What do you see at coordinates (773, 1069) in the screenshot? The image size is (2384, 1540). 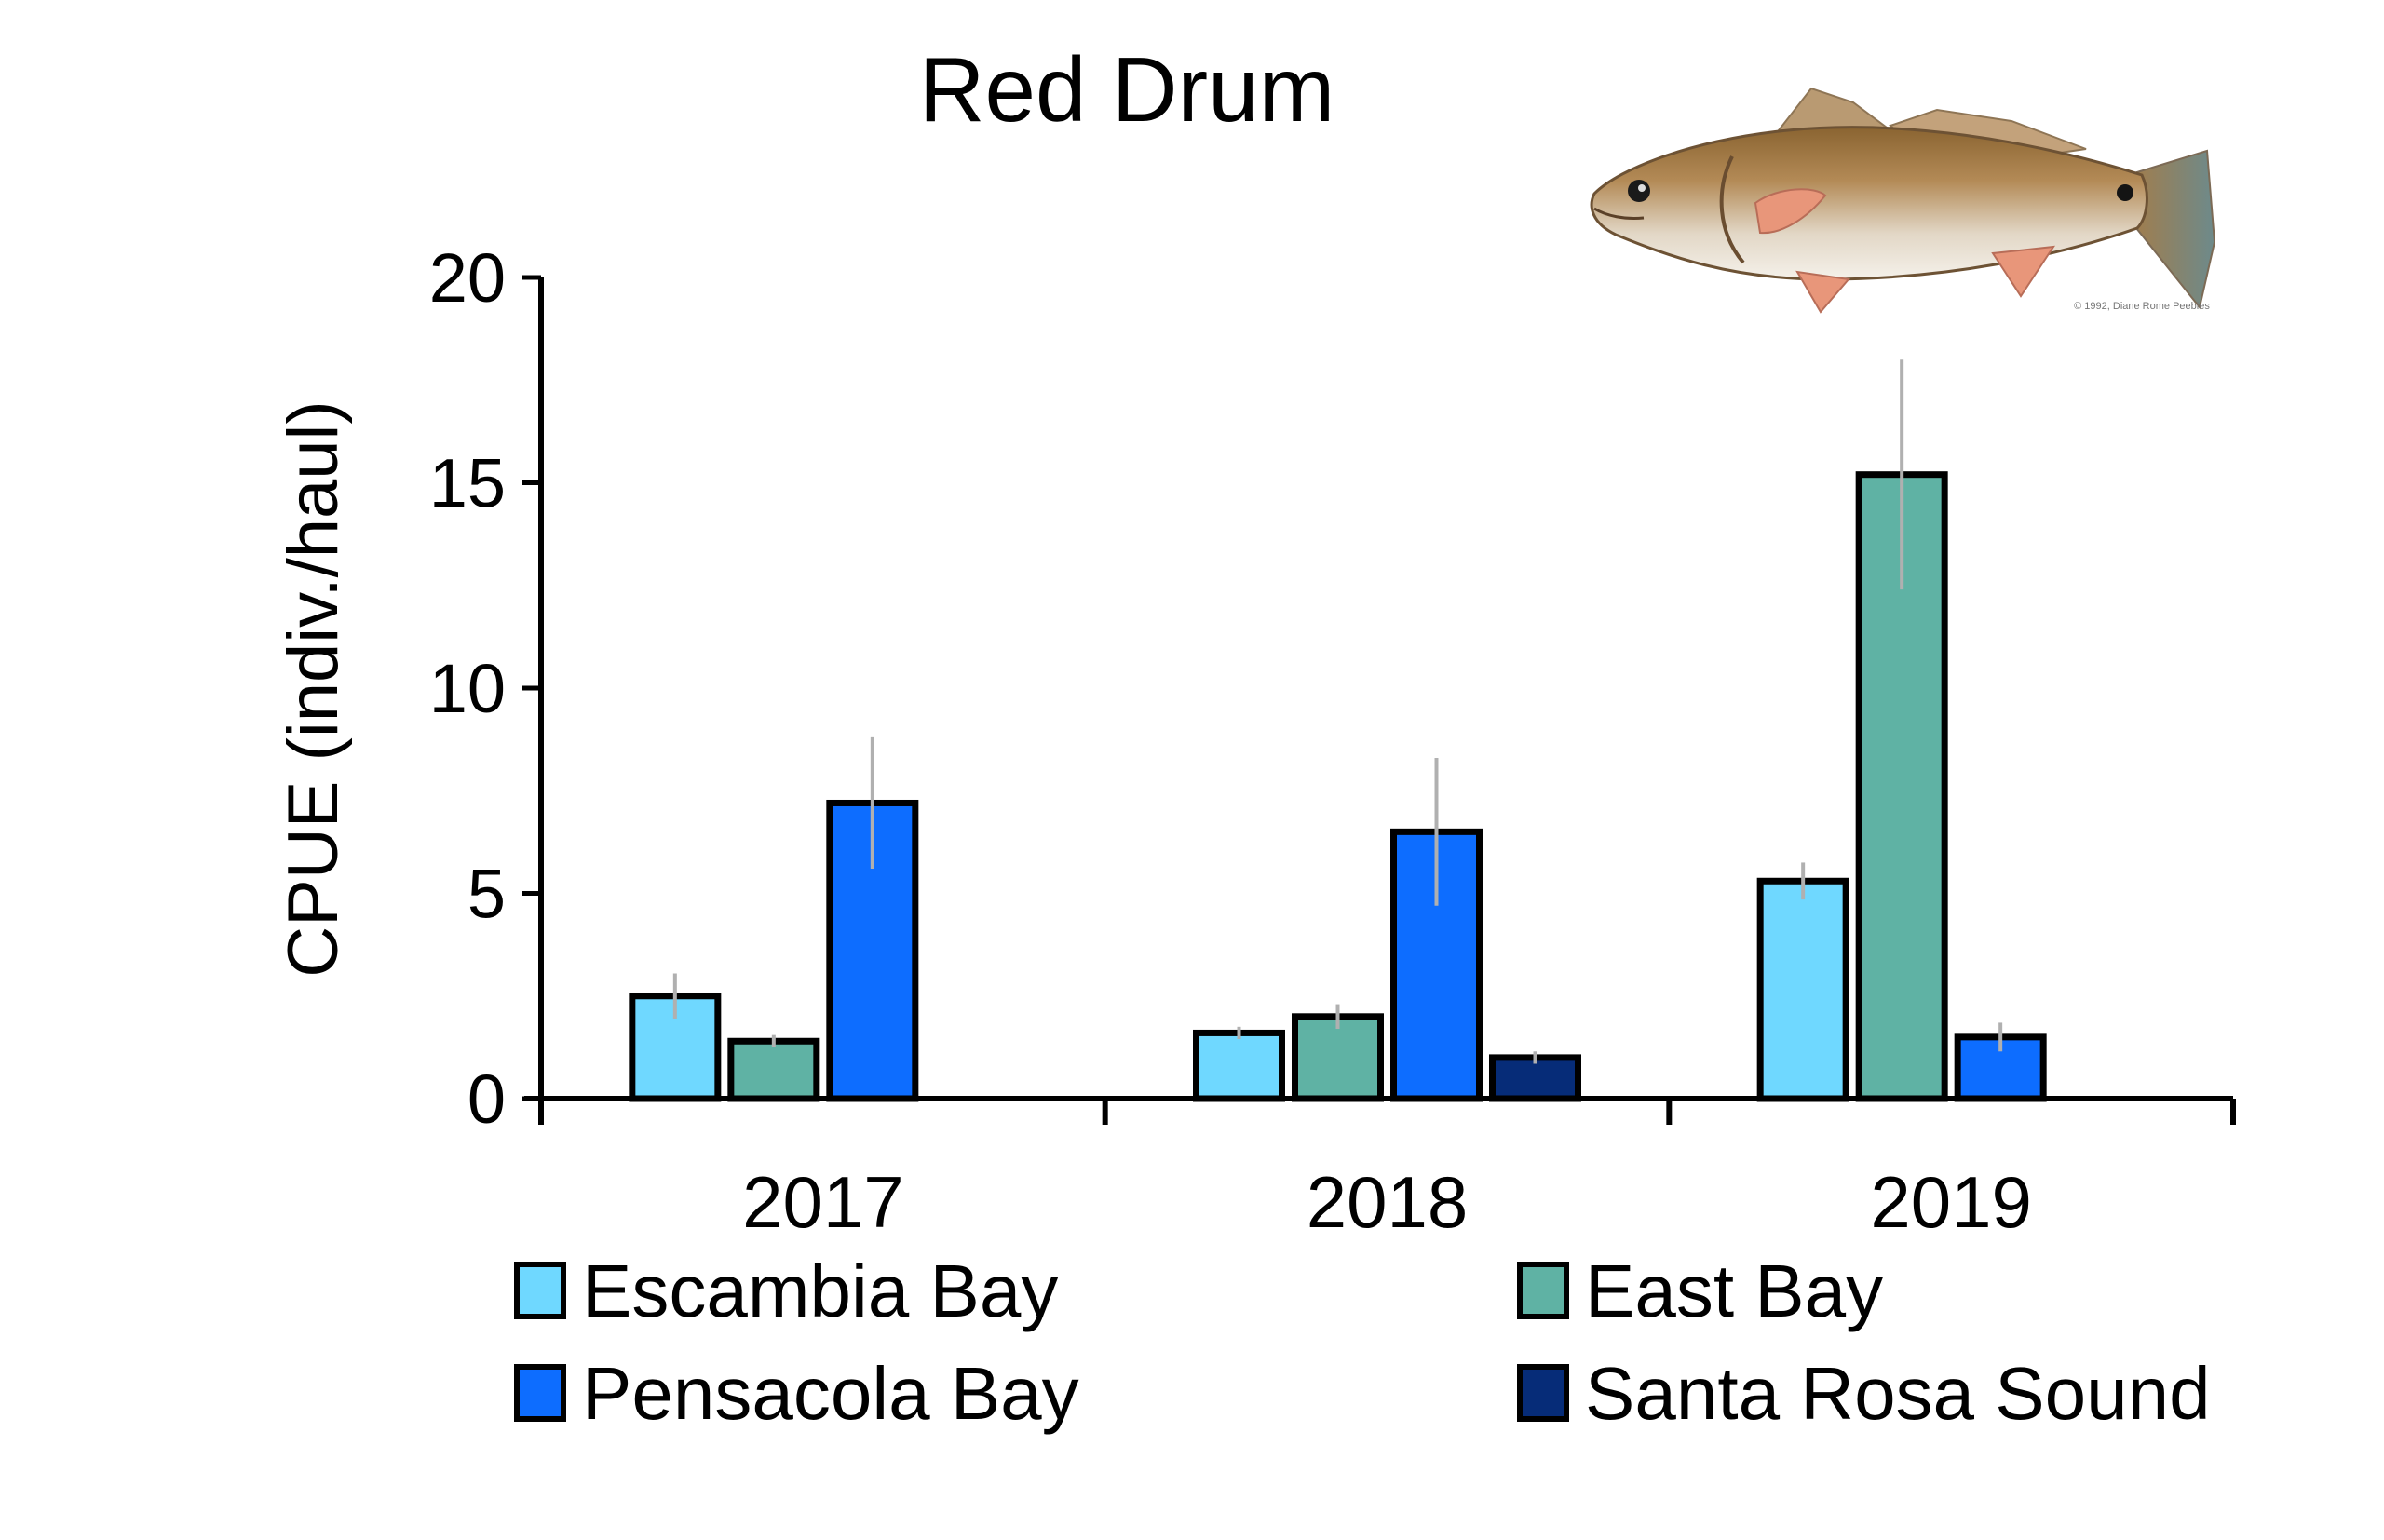 I see `bar-east-bay-2017` at bounding box center [773, 1069].